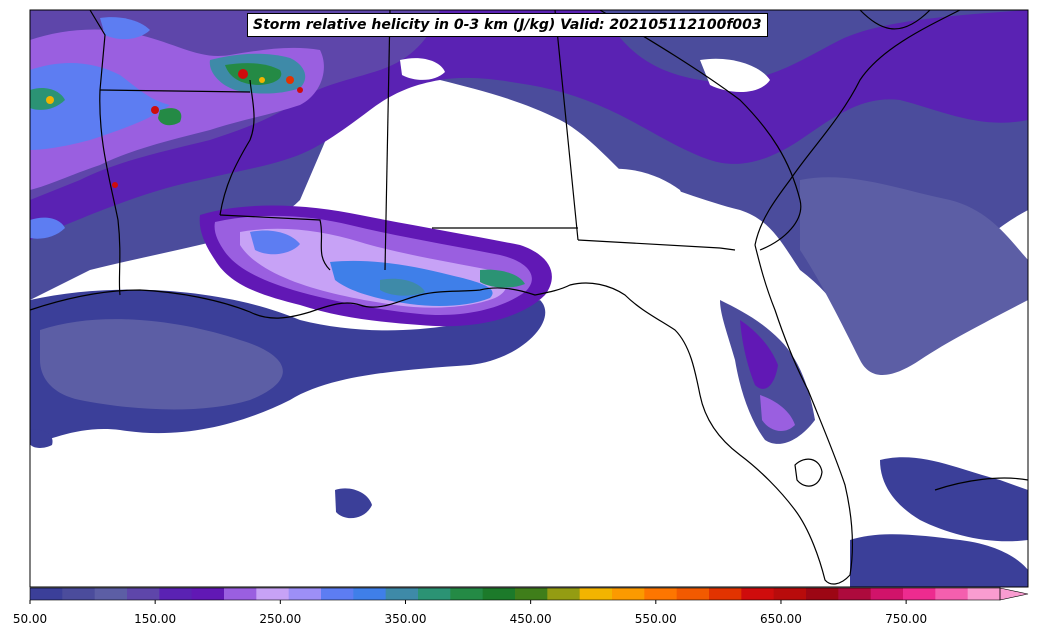 This screenshot has height=633, width=1037. Describe the element at coordinates (1014, 594) in the screenshot. I see `colorbar-extend-arrow` at that location.